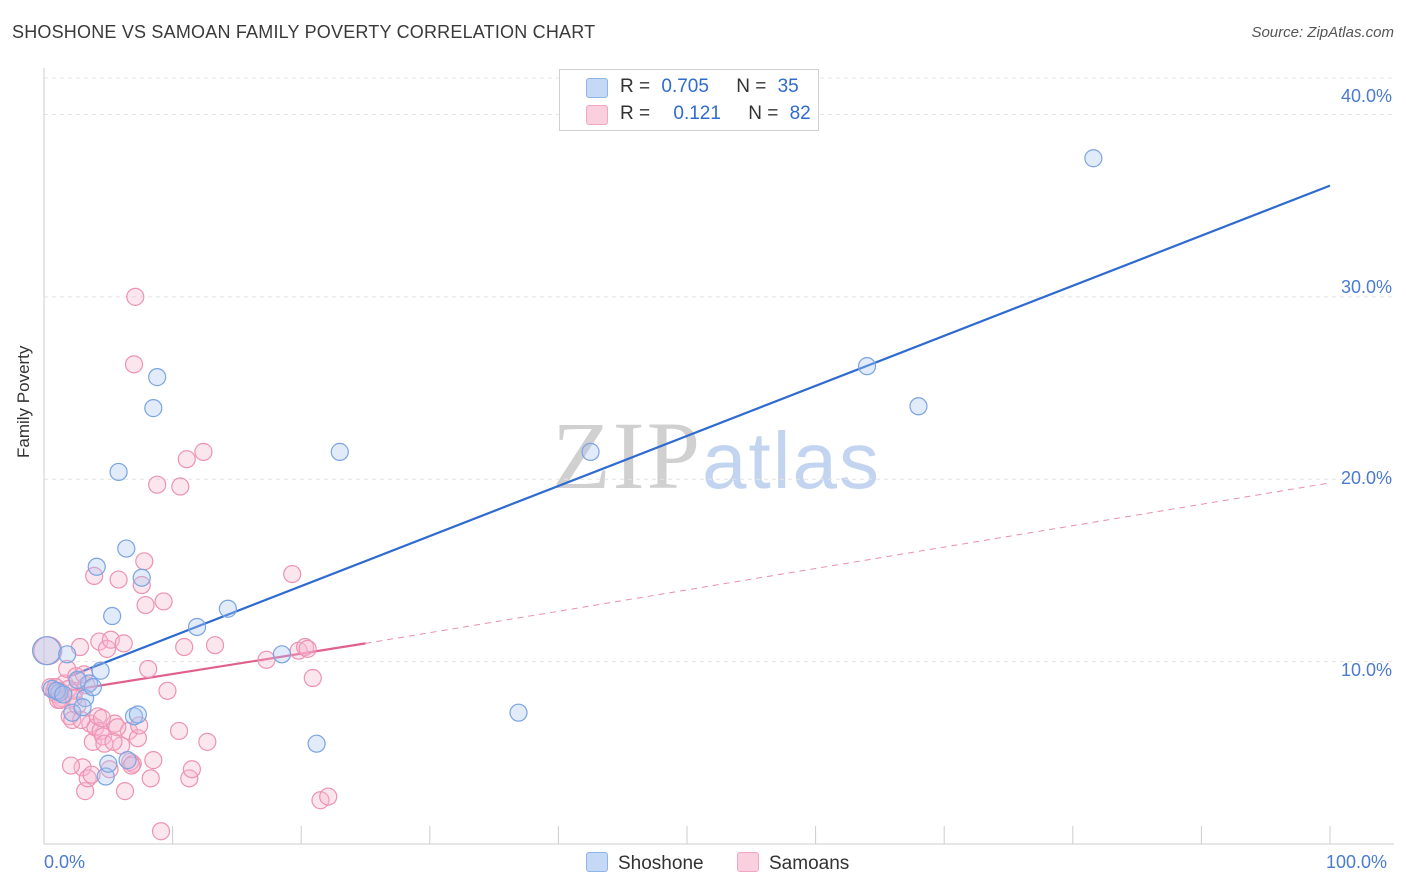 The image size is (1406, 892). What do you see at coordinates (1322, 32) in the screenshot?
I see `source-label: Source: ZipAtlas.com` at bounding box center [1322, 32].